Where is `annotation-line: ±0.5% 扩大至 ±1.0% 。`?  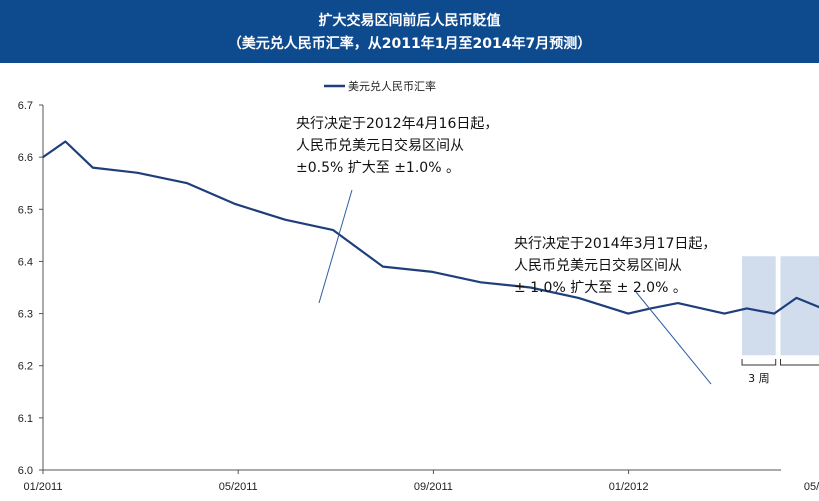
annotation-line: ±0.5% 扩大至 ±1.0% 。 is located at coordinates (378, 168).